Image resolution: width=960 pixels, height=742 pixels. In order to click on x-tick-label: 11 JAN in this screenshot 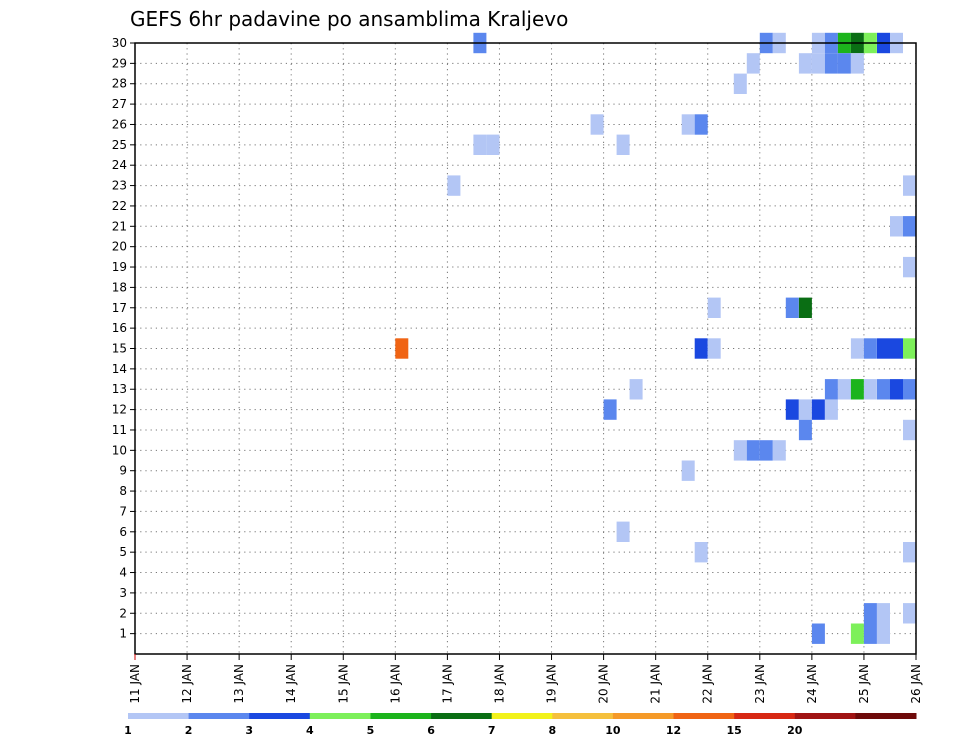, I will do `click(135, 684)`.